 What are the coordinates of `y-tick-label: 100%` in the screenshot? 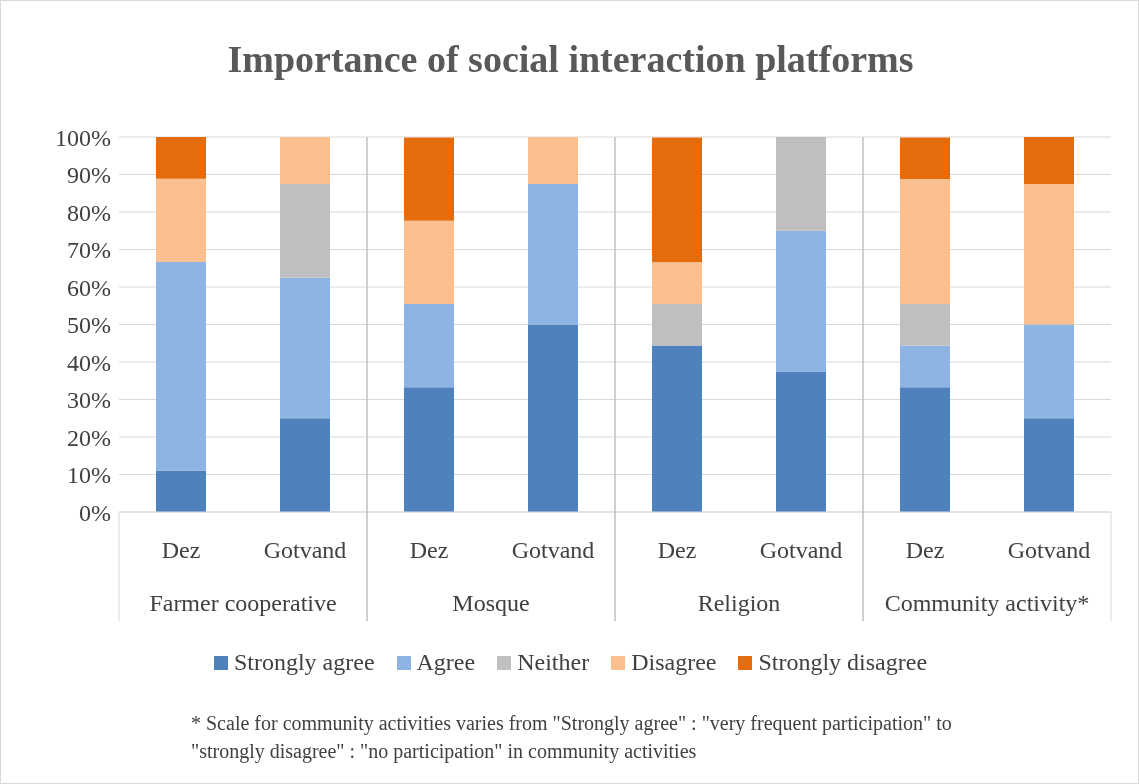 It's located at (83, 137).